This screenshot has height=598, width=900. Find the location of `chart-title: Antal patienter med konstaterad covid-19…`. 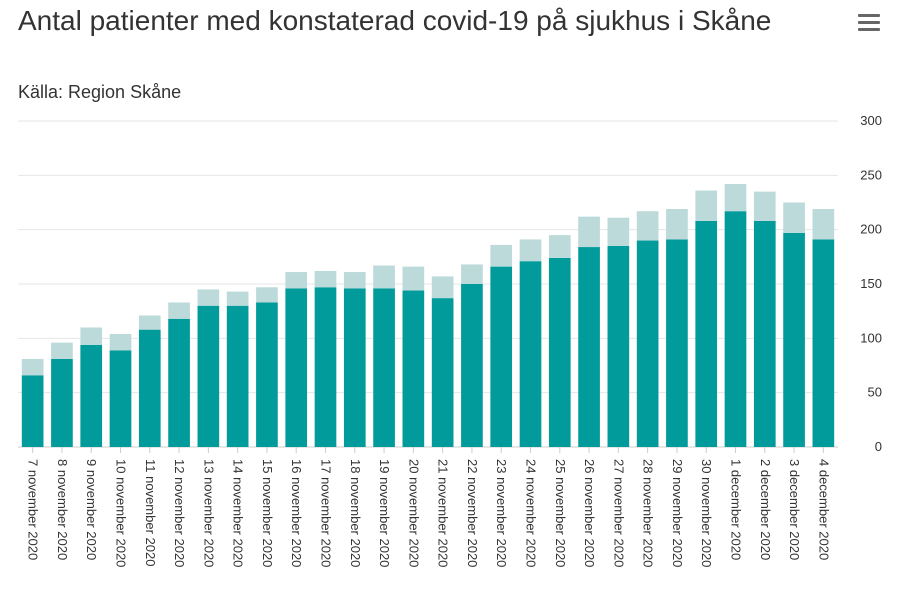

chart-title: Antal patienter med konstaterad covid-19… is located at coordinates (395, 20).